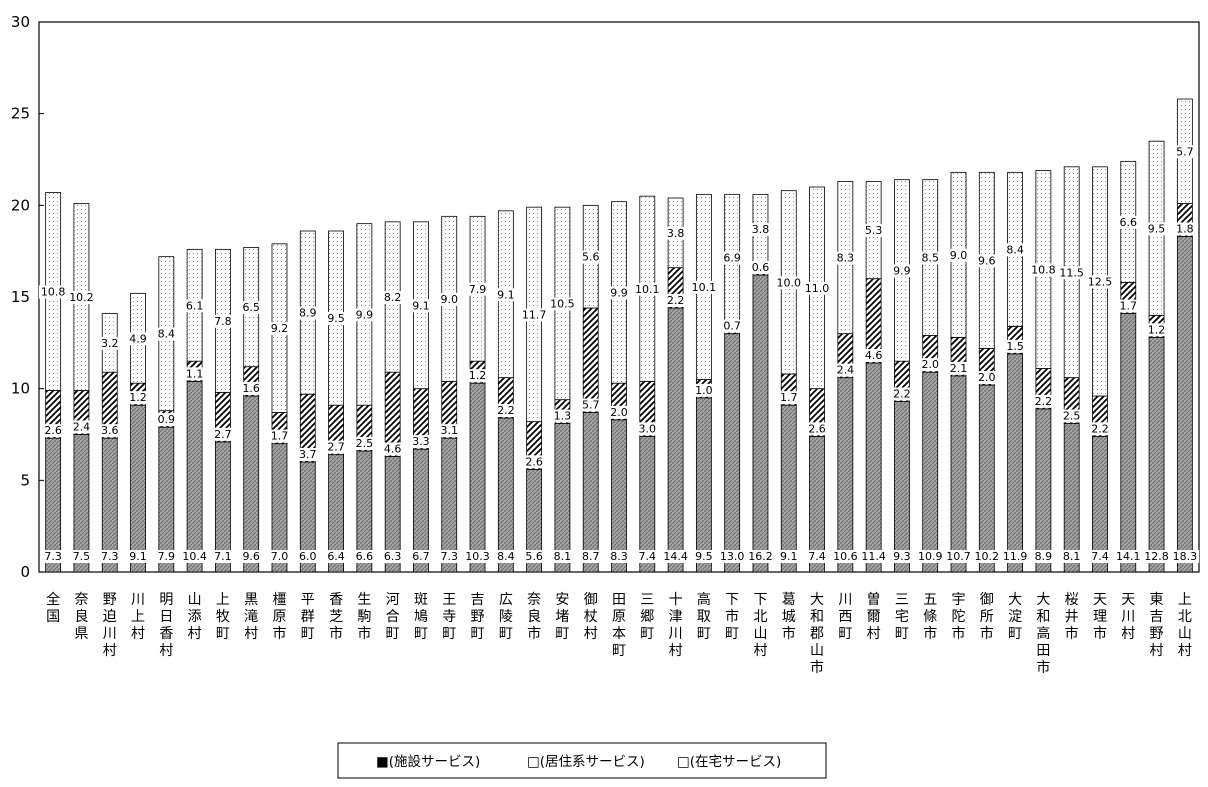 This screenshot has width=1208, height=787. Describe the element at coordinates (20, 114) in the screenshot. I see `y-tick-label: 25` at that location.